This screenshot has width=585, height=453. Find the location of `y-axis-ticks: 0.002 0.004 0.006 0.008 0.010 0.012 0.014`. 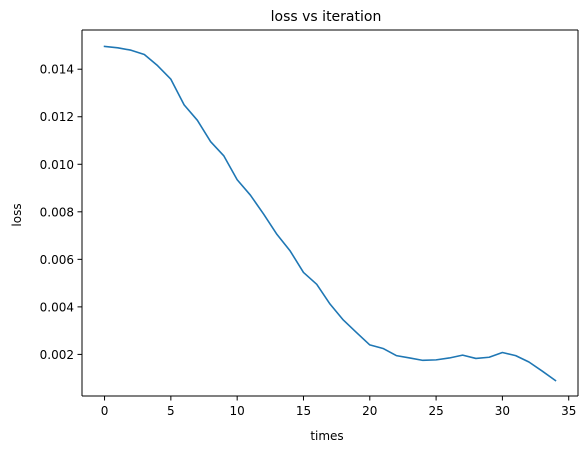

y-axis-ticks: 0.002 0.004 0.006 0.008 0.010 0.012 0.014 is located at coordinates (61, 212).